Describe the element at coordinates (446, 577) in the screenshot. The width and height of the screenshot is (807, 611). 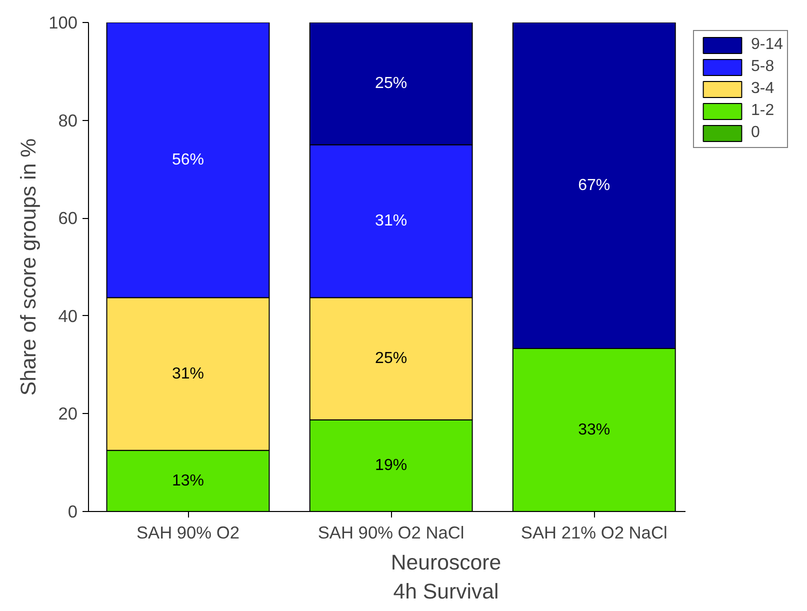
I see `x-axis-title: Neuroscore 4h Survival` at that location.